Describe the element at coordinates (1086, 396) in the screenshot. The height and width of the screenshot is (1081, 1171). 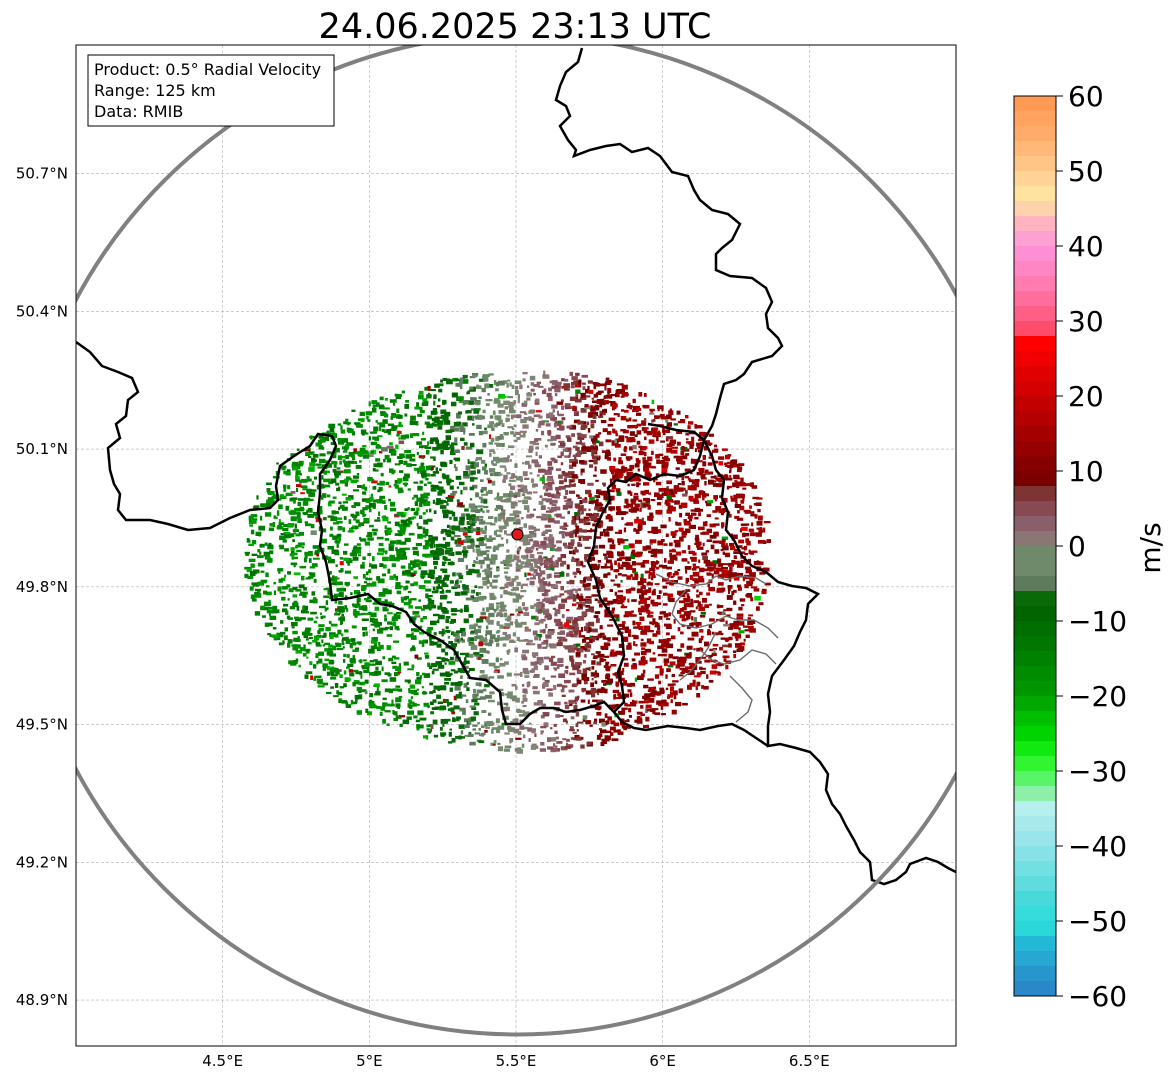
I see `colorbar-tick-label: 20` at that location.